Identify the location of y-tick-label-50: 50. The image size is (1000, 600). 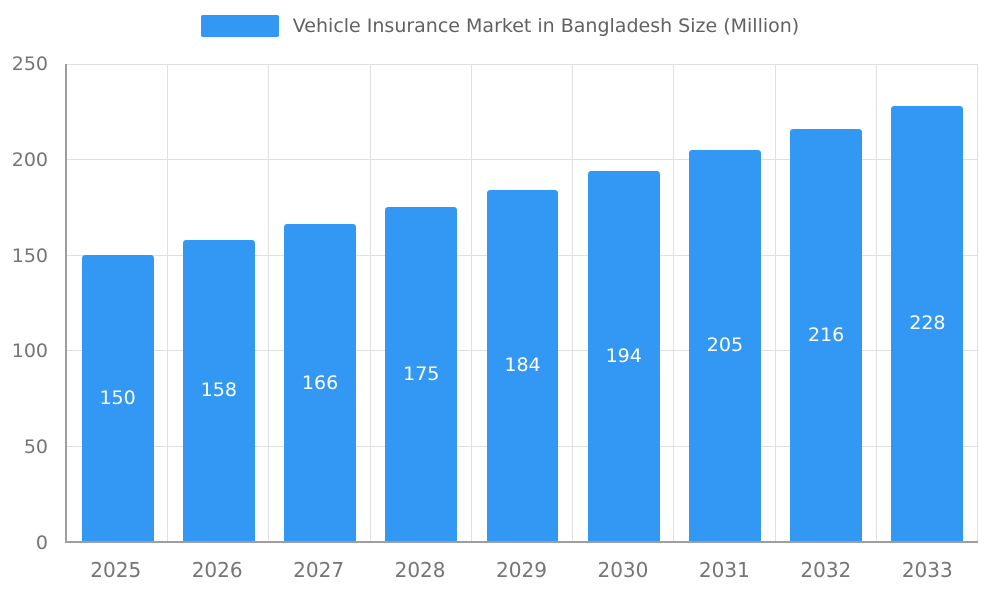
(35, 447).